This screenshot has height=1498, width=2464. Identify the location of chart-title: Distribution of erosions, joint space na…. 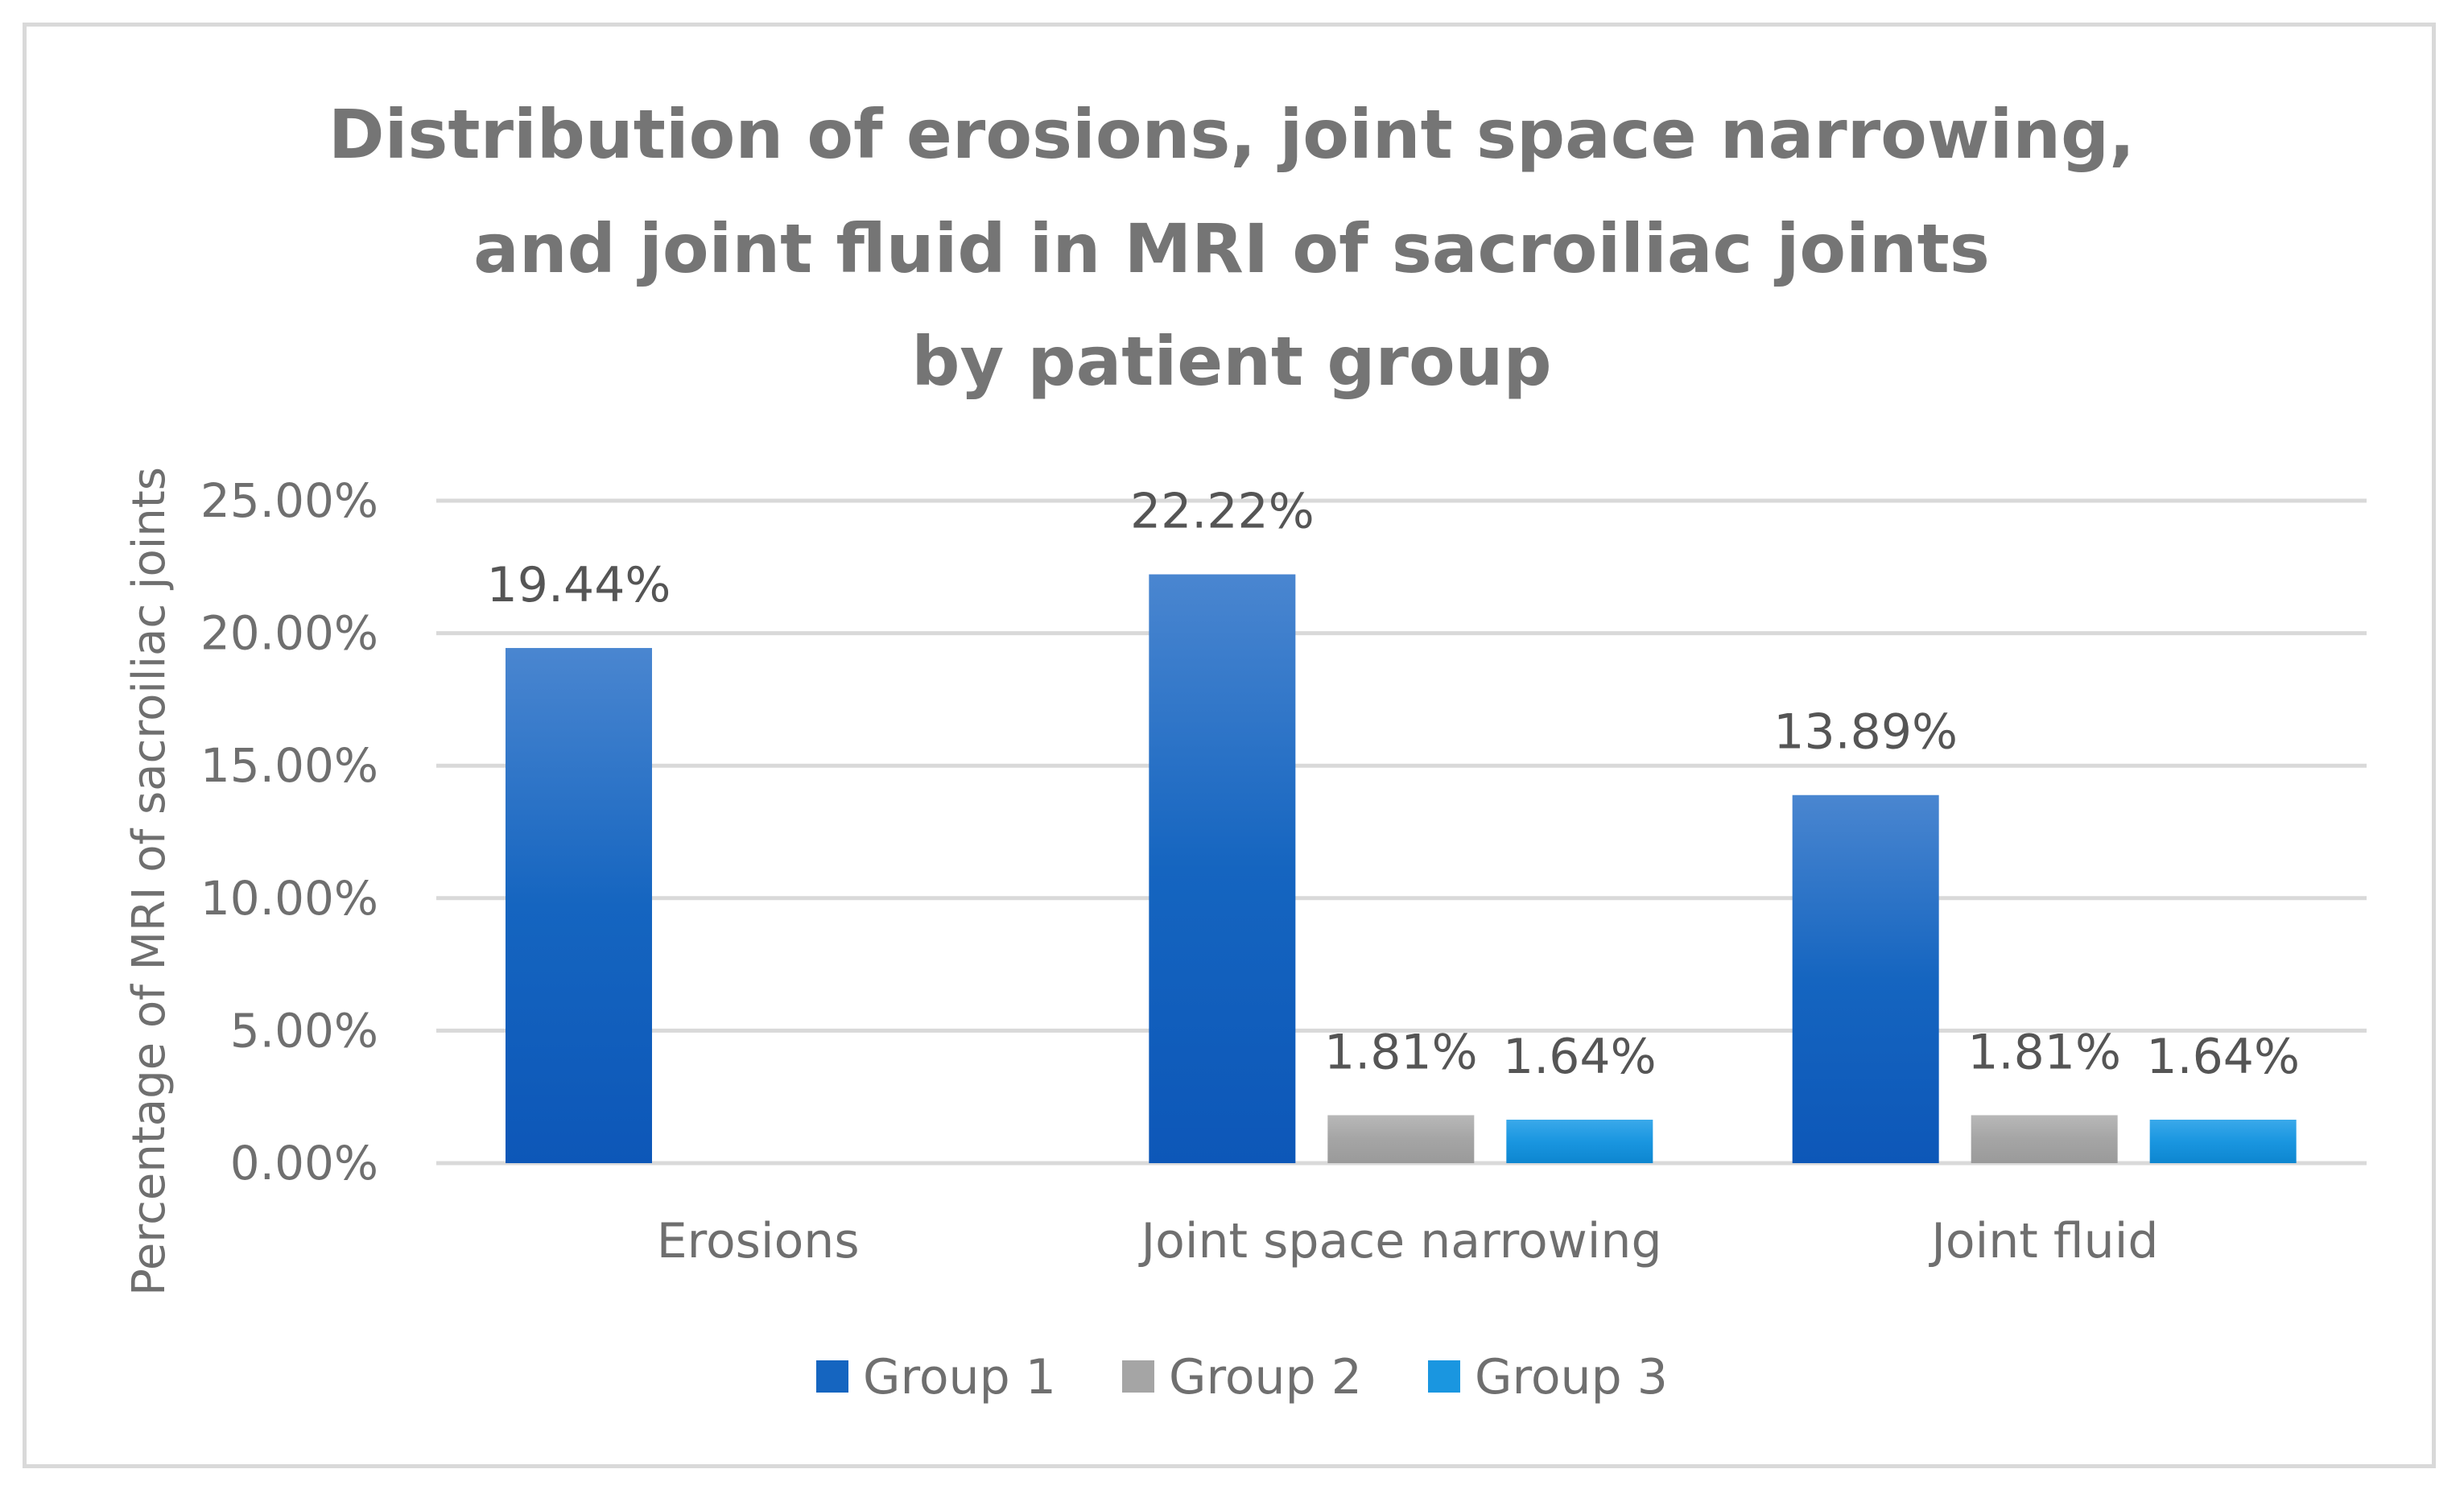
(1231, 248).